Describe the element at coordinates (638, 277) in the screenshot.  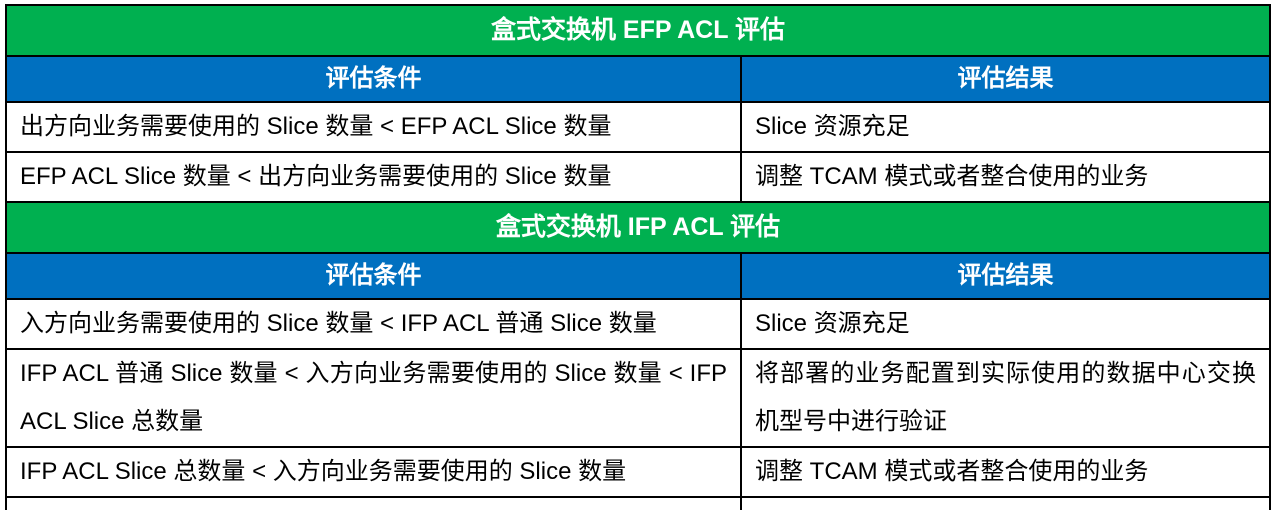
I see `column-header-row-ifp: 评估条件 评估结果` at that location.